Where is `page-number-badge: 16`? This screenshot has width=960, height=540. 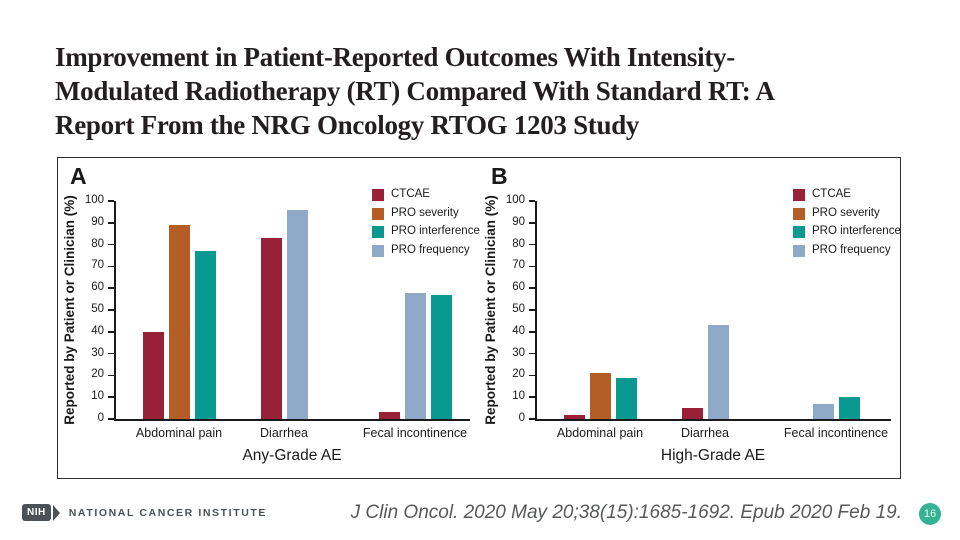
page-number-badge: 16 is located at coordinates (930, 514).